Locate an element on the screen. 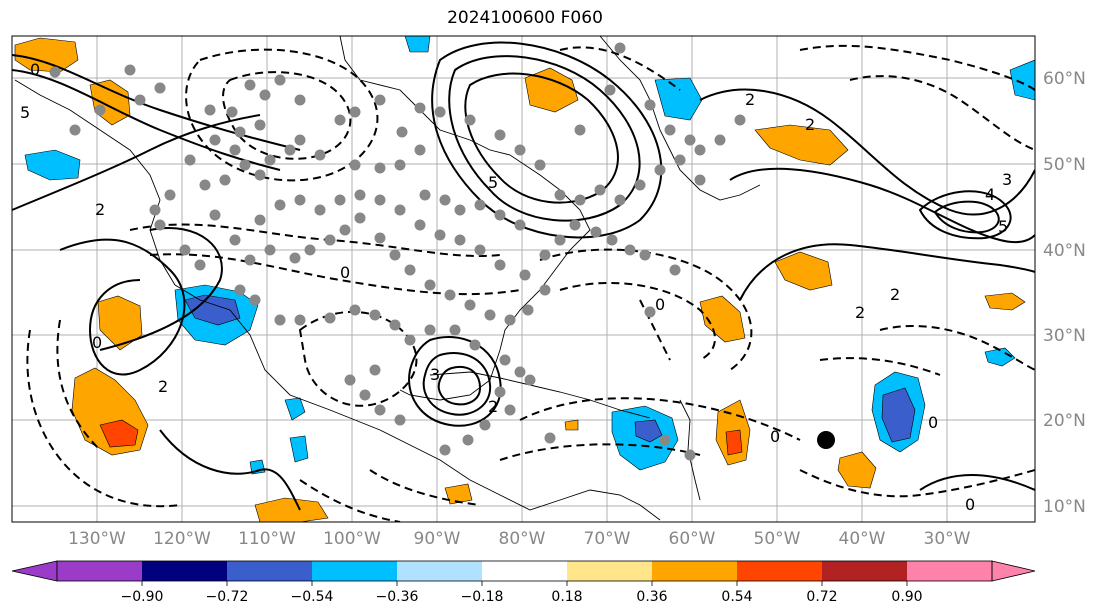  lon-label: 130°W is located at coordinates (97, 539).